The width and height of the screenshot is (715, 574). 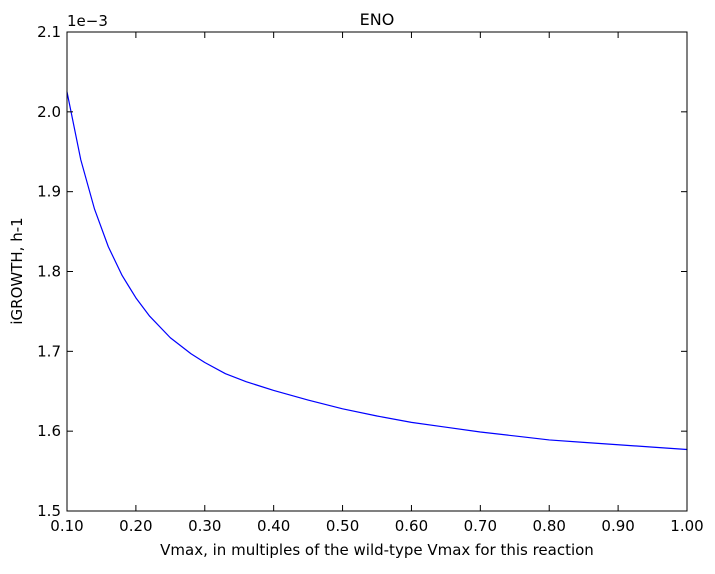 I want to click on y-tick-label: 1.6, so click(x=49, y=431).